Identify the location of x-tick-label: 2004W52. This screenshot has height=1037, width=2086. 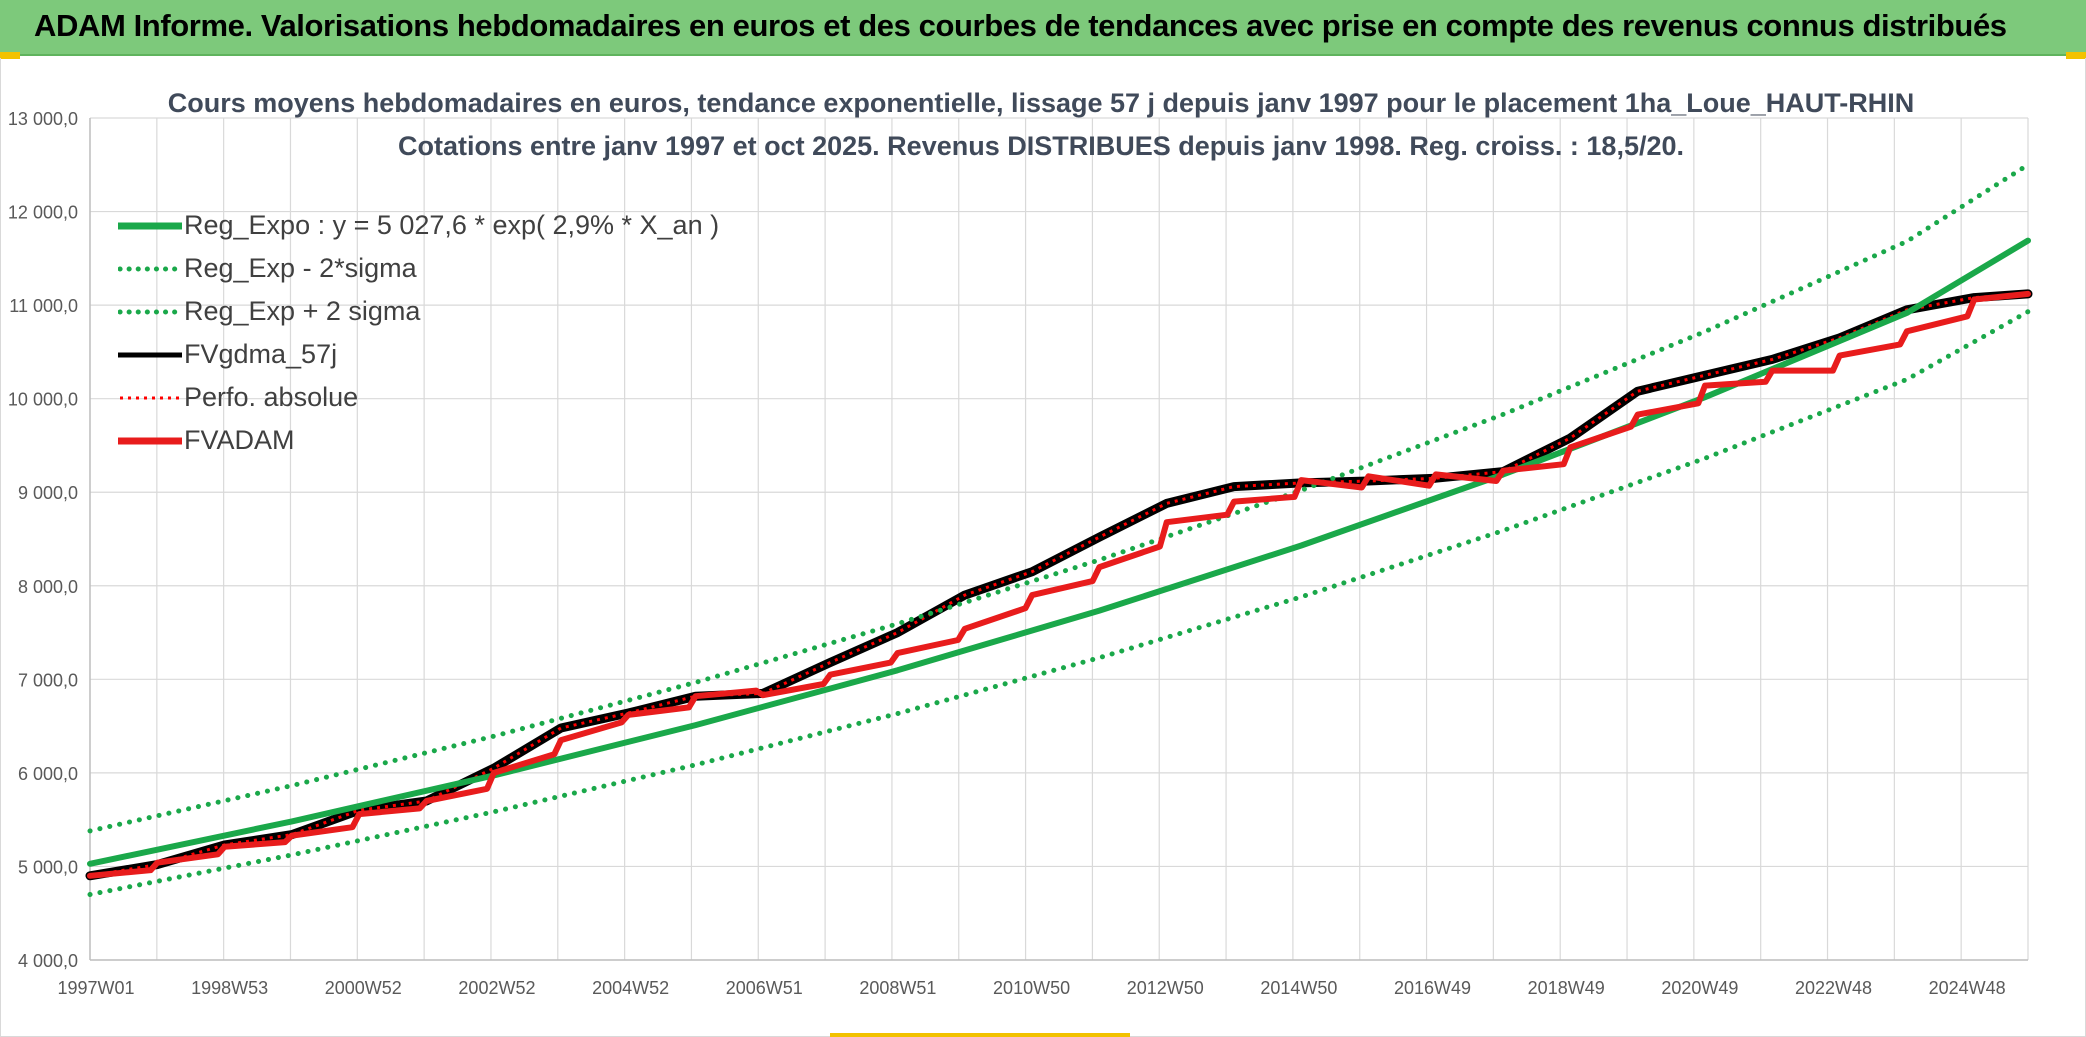
(630, 988).